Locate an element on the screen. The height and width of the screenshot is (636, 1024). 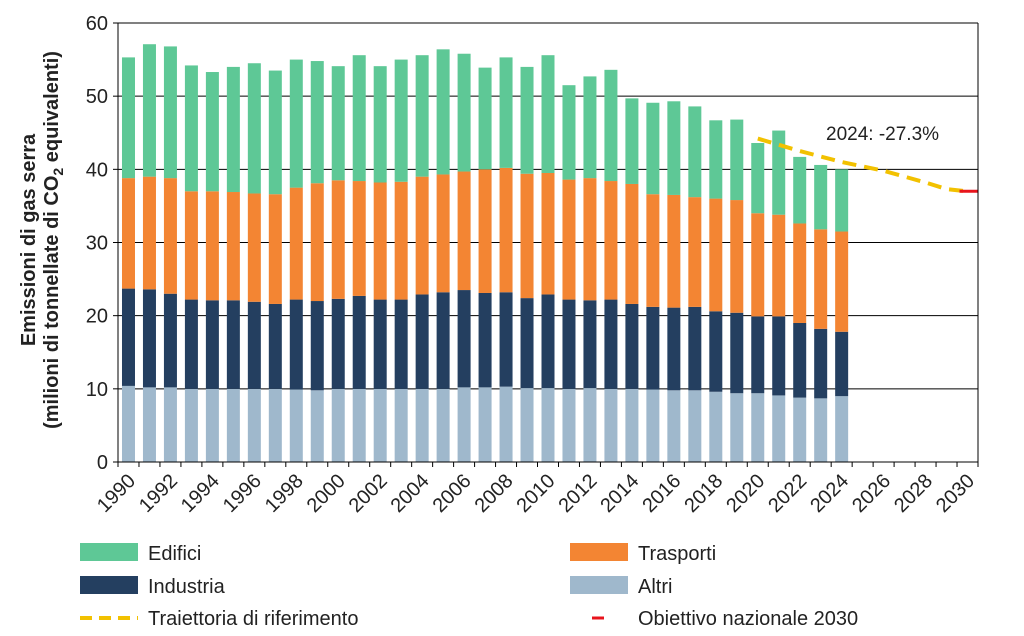
bar-trasporti-1993 is located at coordinates (191, 245).